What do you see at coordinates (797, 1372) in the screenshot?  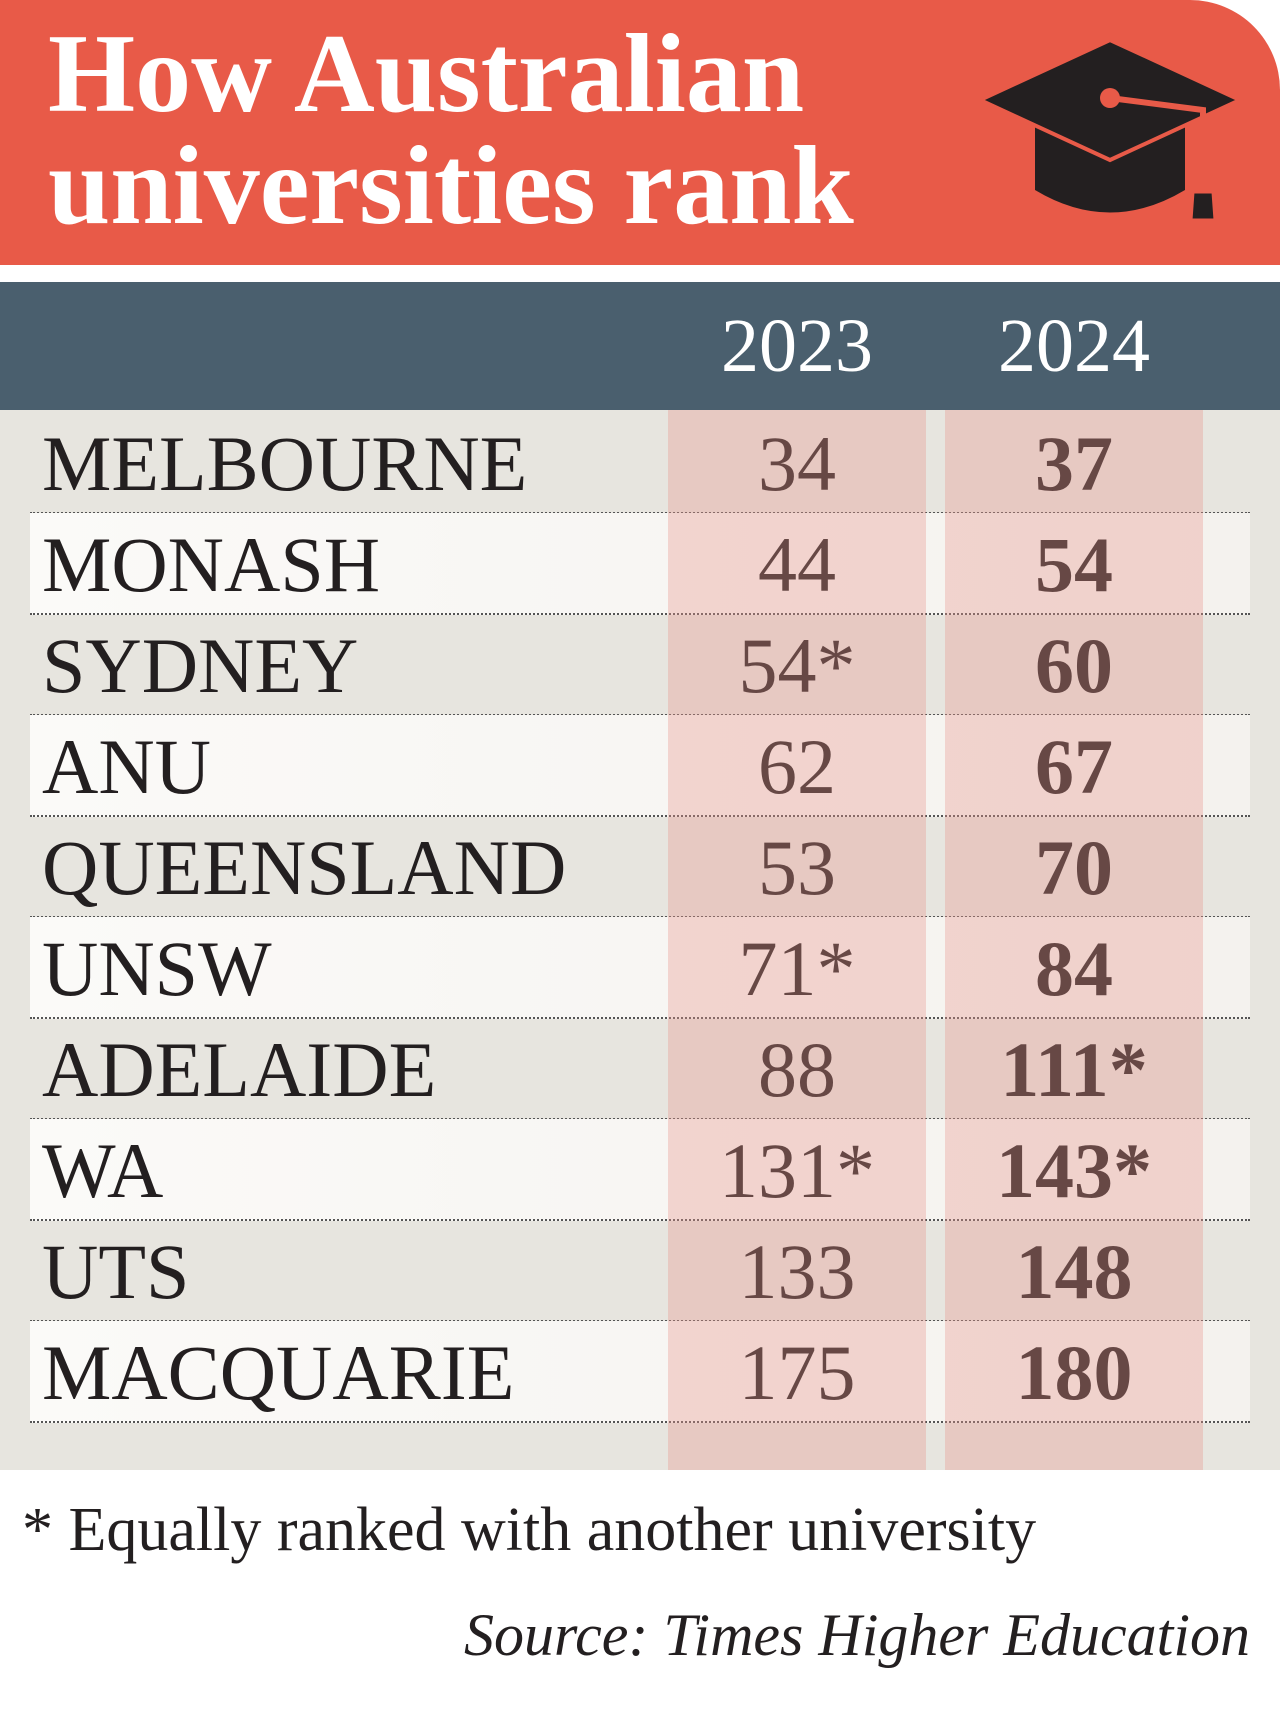 I see `rank-2023: 175` at bounding box center [797, 1372].